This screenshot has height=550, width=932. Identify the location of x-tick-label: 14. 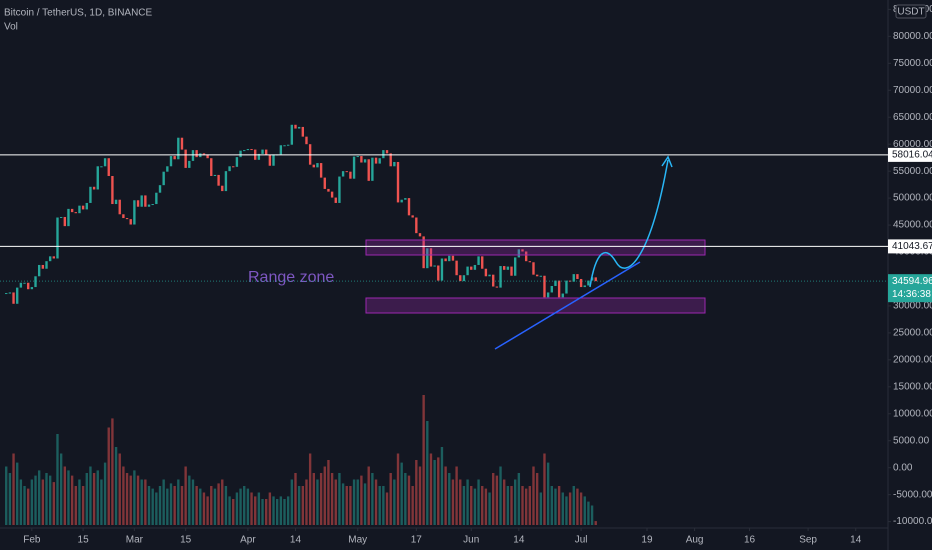
(856, 540).